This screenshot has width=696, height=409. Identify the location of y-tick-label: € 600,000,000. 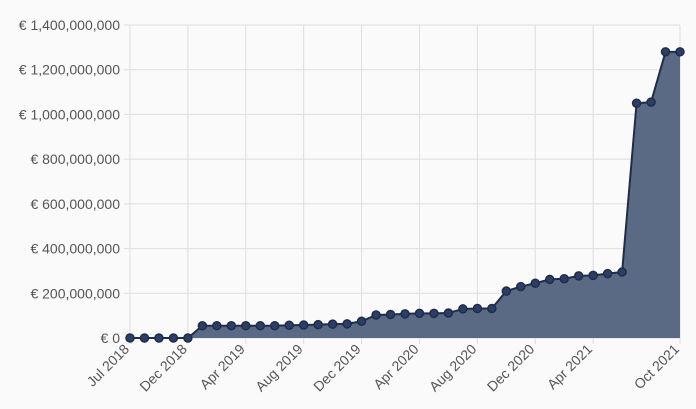
(75, 204).